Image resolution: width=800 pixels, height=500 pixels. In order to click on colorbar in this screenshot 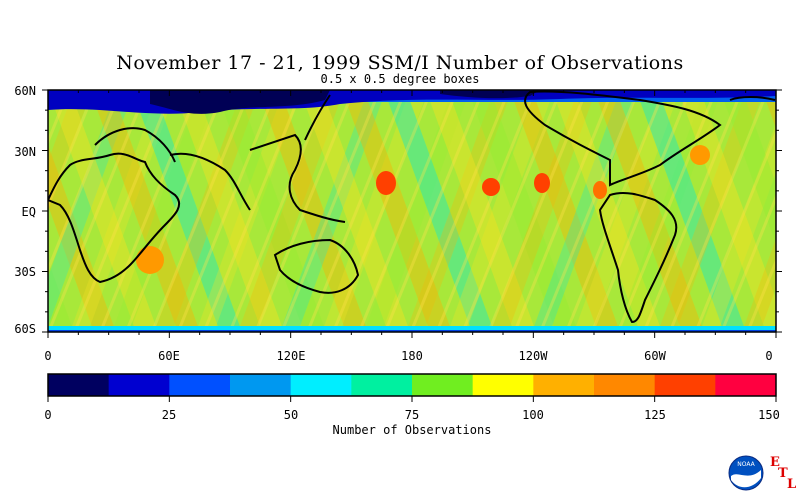, I will do `click(412, 387)`.